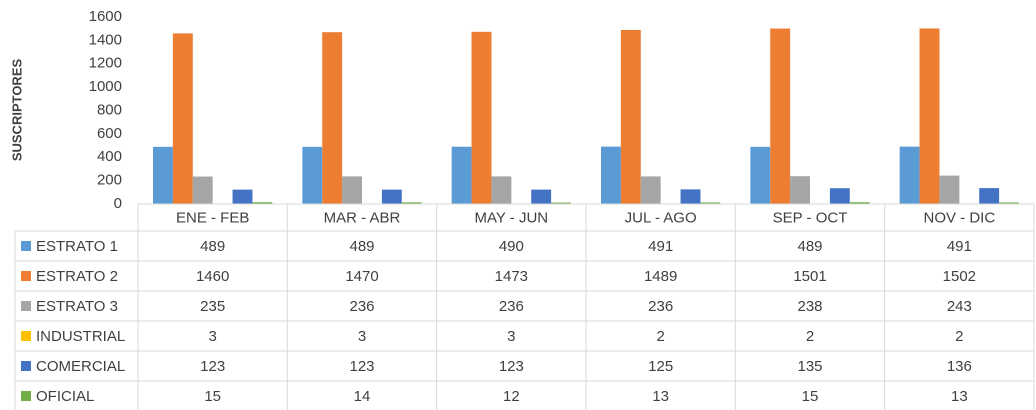 The width and height of the screenshot is (1036, 410). Describe the element at coordinates (809, 276) in the screenshot. I see `table-value: 1501` at that location.